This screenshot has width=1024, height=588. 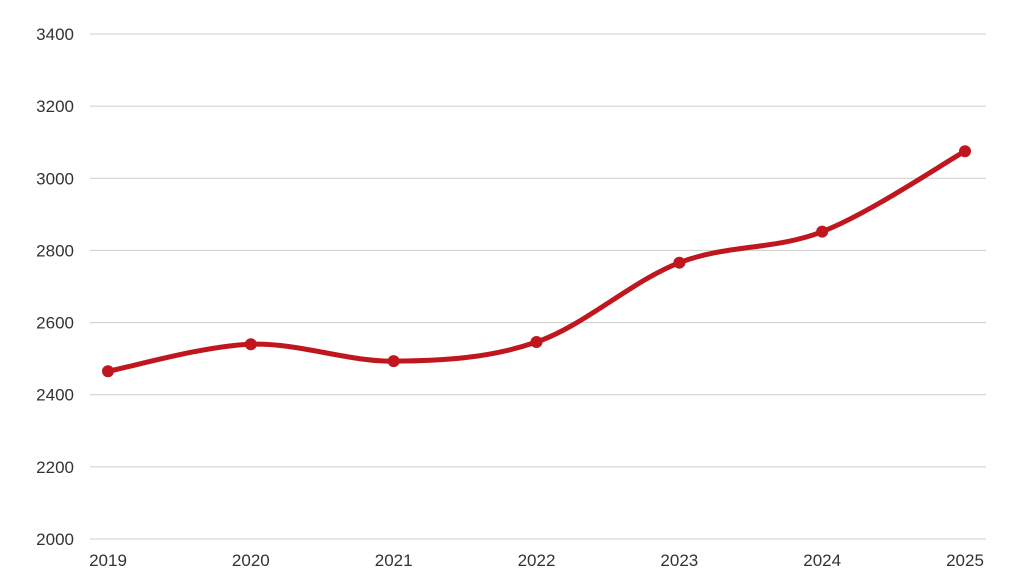 What do you see at coordinates (55, 250) in the screenshot?
I see `y-tick-label: 2800` at bounding box center [55, 250].